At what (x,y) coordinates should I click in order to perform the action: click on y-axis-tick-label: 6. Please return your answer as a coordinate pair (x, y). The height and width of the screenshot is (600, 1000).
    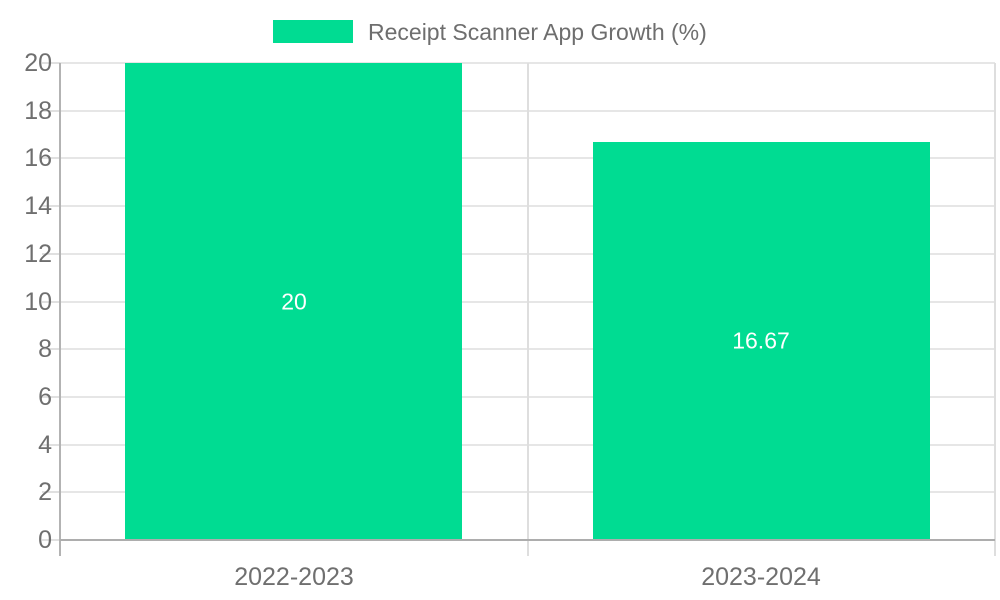
    Looking at the image, I should click on (45, 397).